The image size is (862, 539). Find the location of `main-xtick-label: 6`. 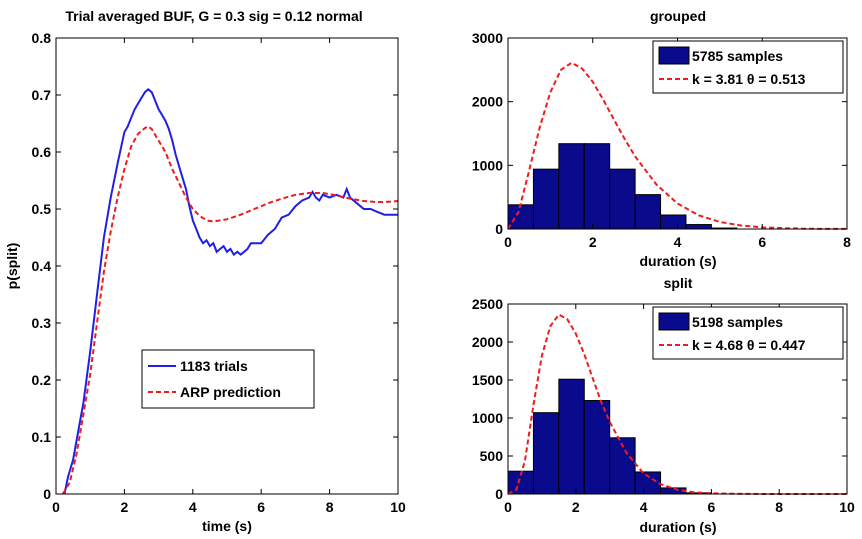

main-xtick-label: 6 is located at coordinates (261, 507).